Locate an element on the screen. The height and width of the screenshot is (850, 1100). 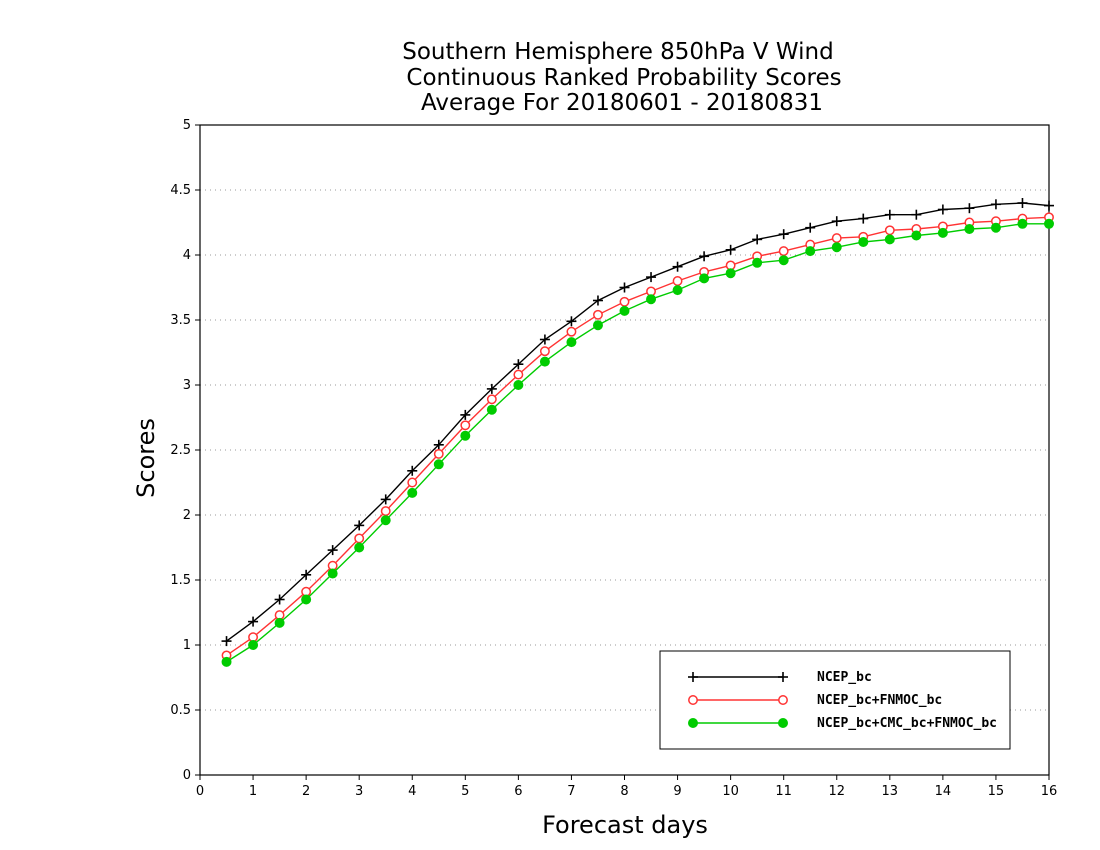
x-tick-label: 16 is located at coordinates (1049, 791).